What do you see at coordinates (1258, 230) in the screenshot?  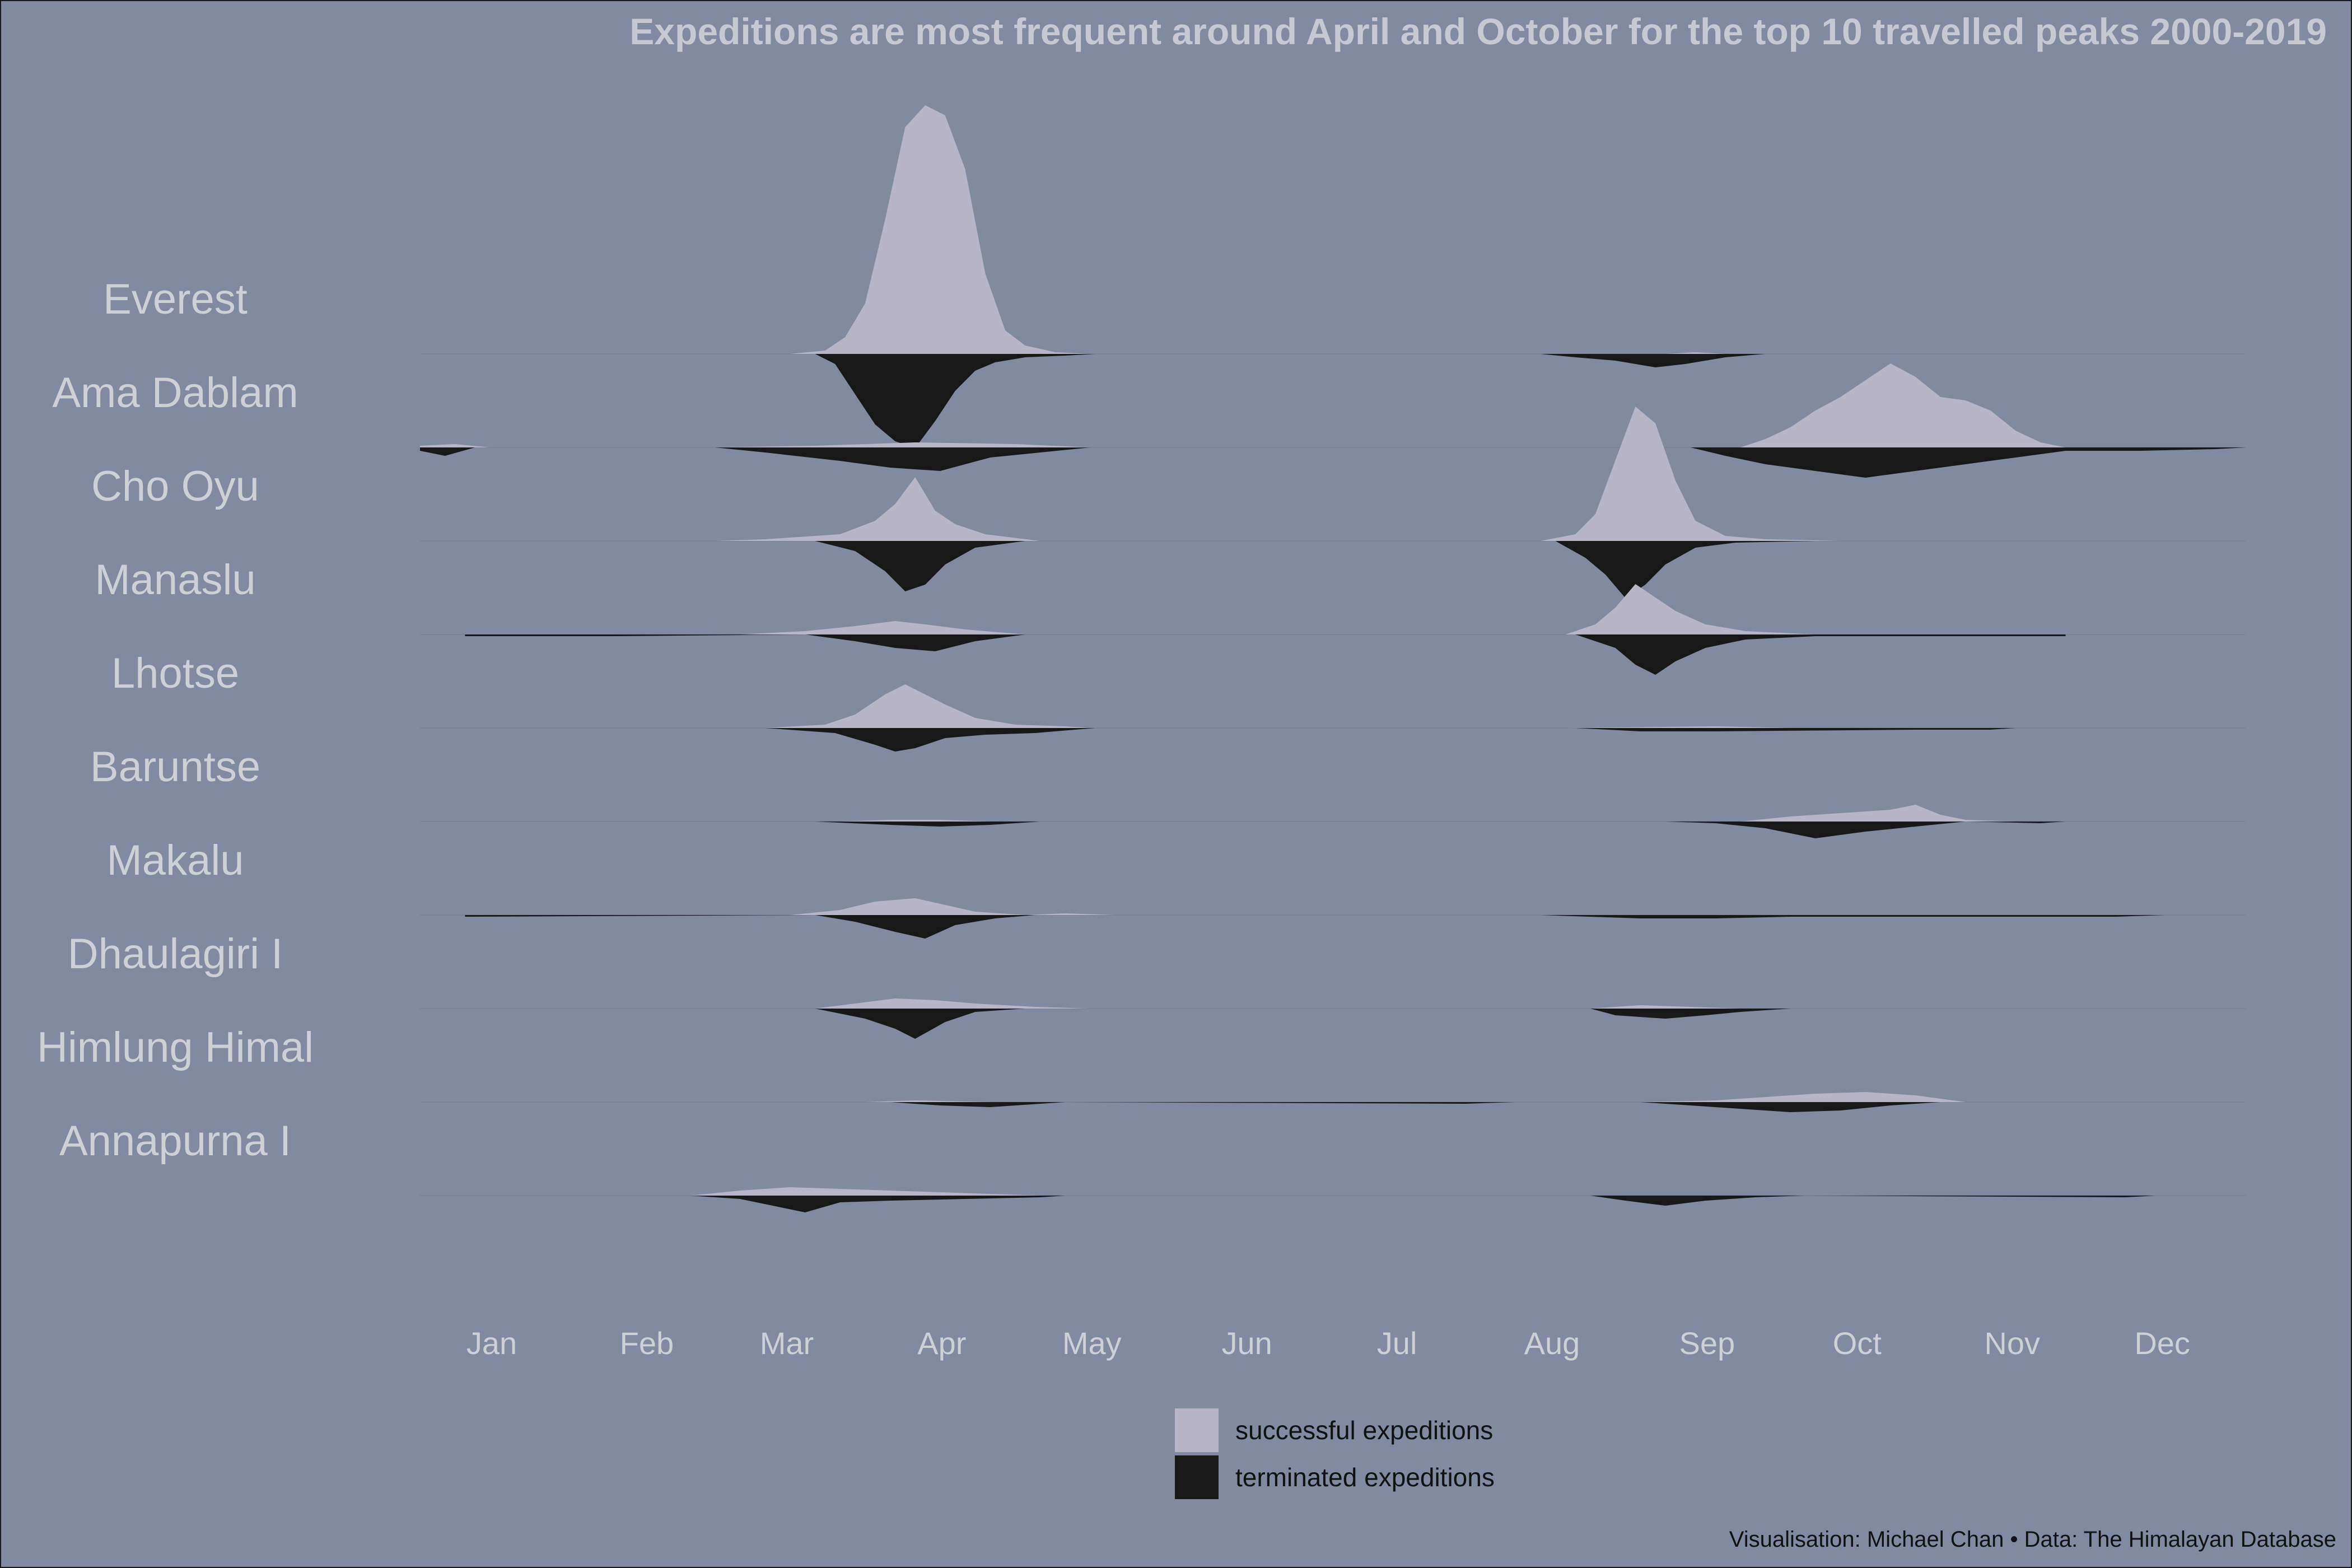 I see `successful-area-everest` at bounding box center [1258, 230].